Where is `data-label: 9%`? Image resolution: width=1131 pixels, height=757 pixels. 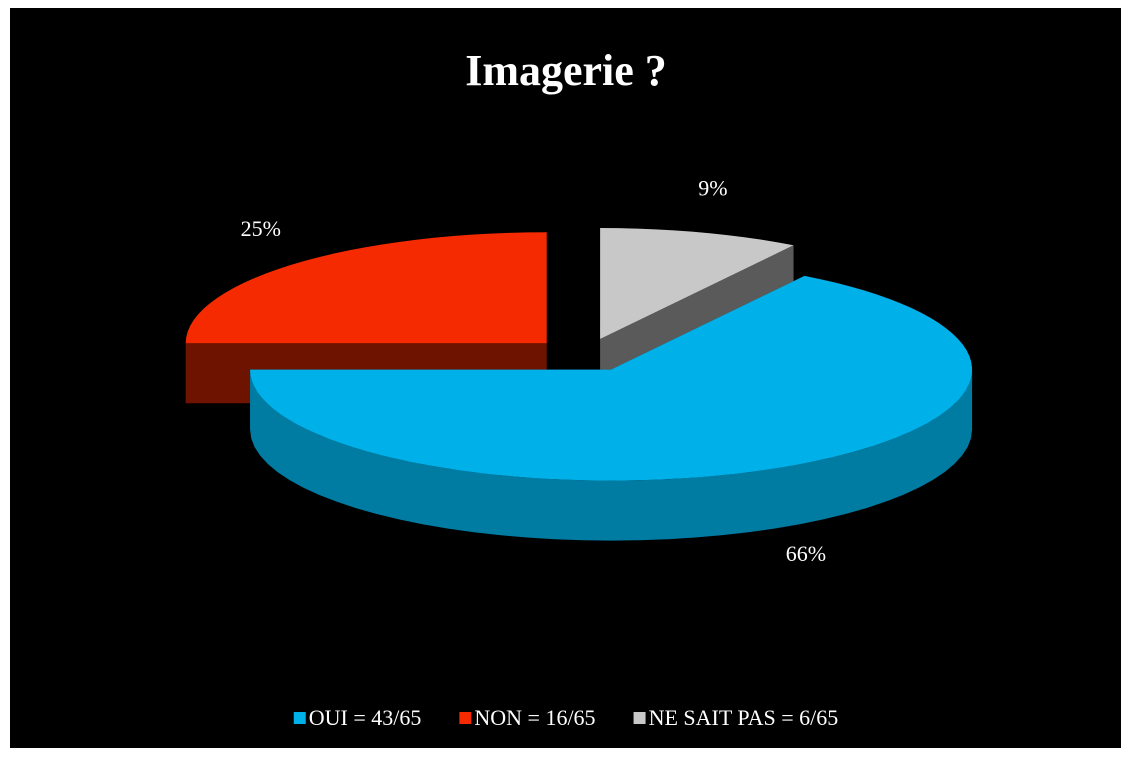
data-label: 9% is located at coordinates (712, 187).